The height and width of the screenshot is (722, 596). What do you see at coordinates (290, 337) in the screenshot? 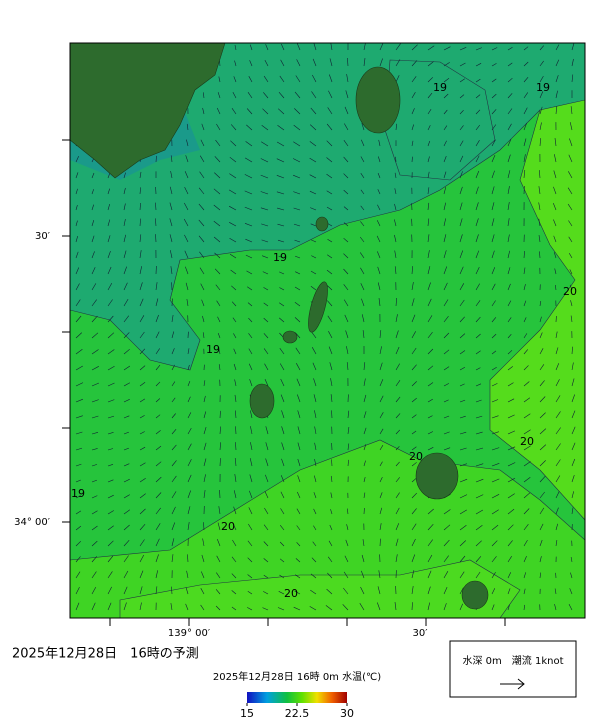
I see `island` at bounding box center [290, 337].